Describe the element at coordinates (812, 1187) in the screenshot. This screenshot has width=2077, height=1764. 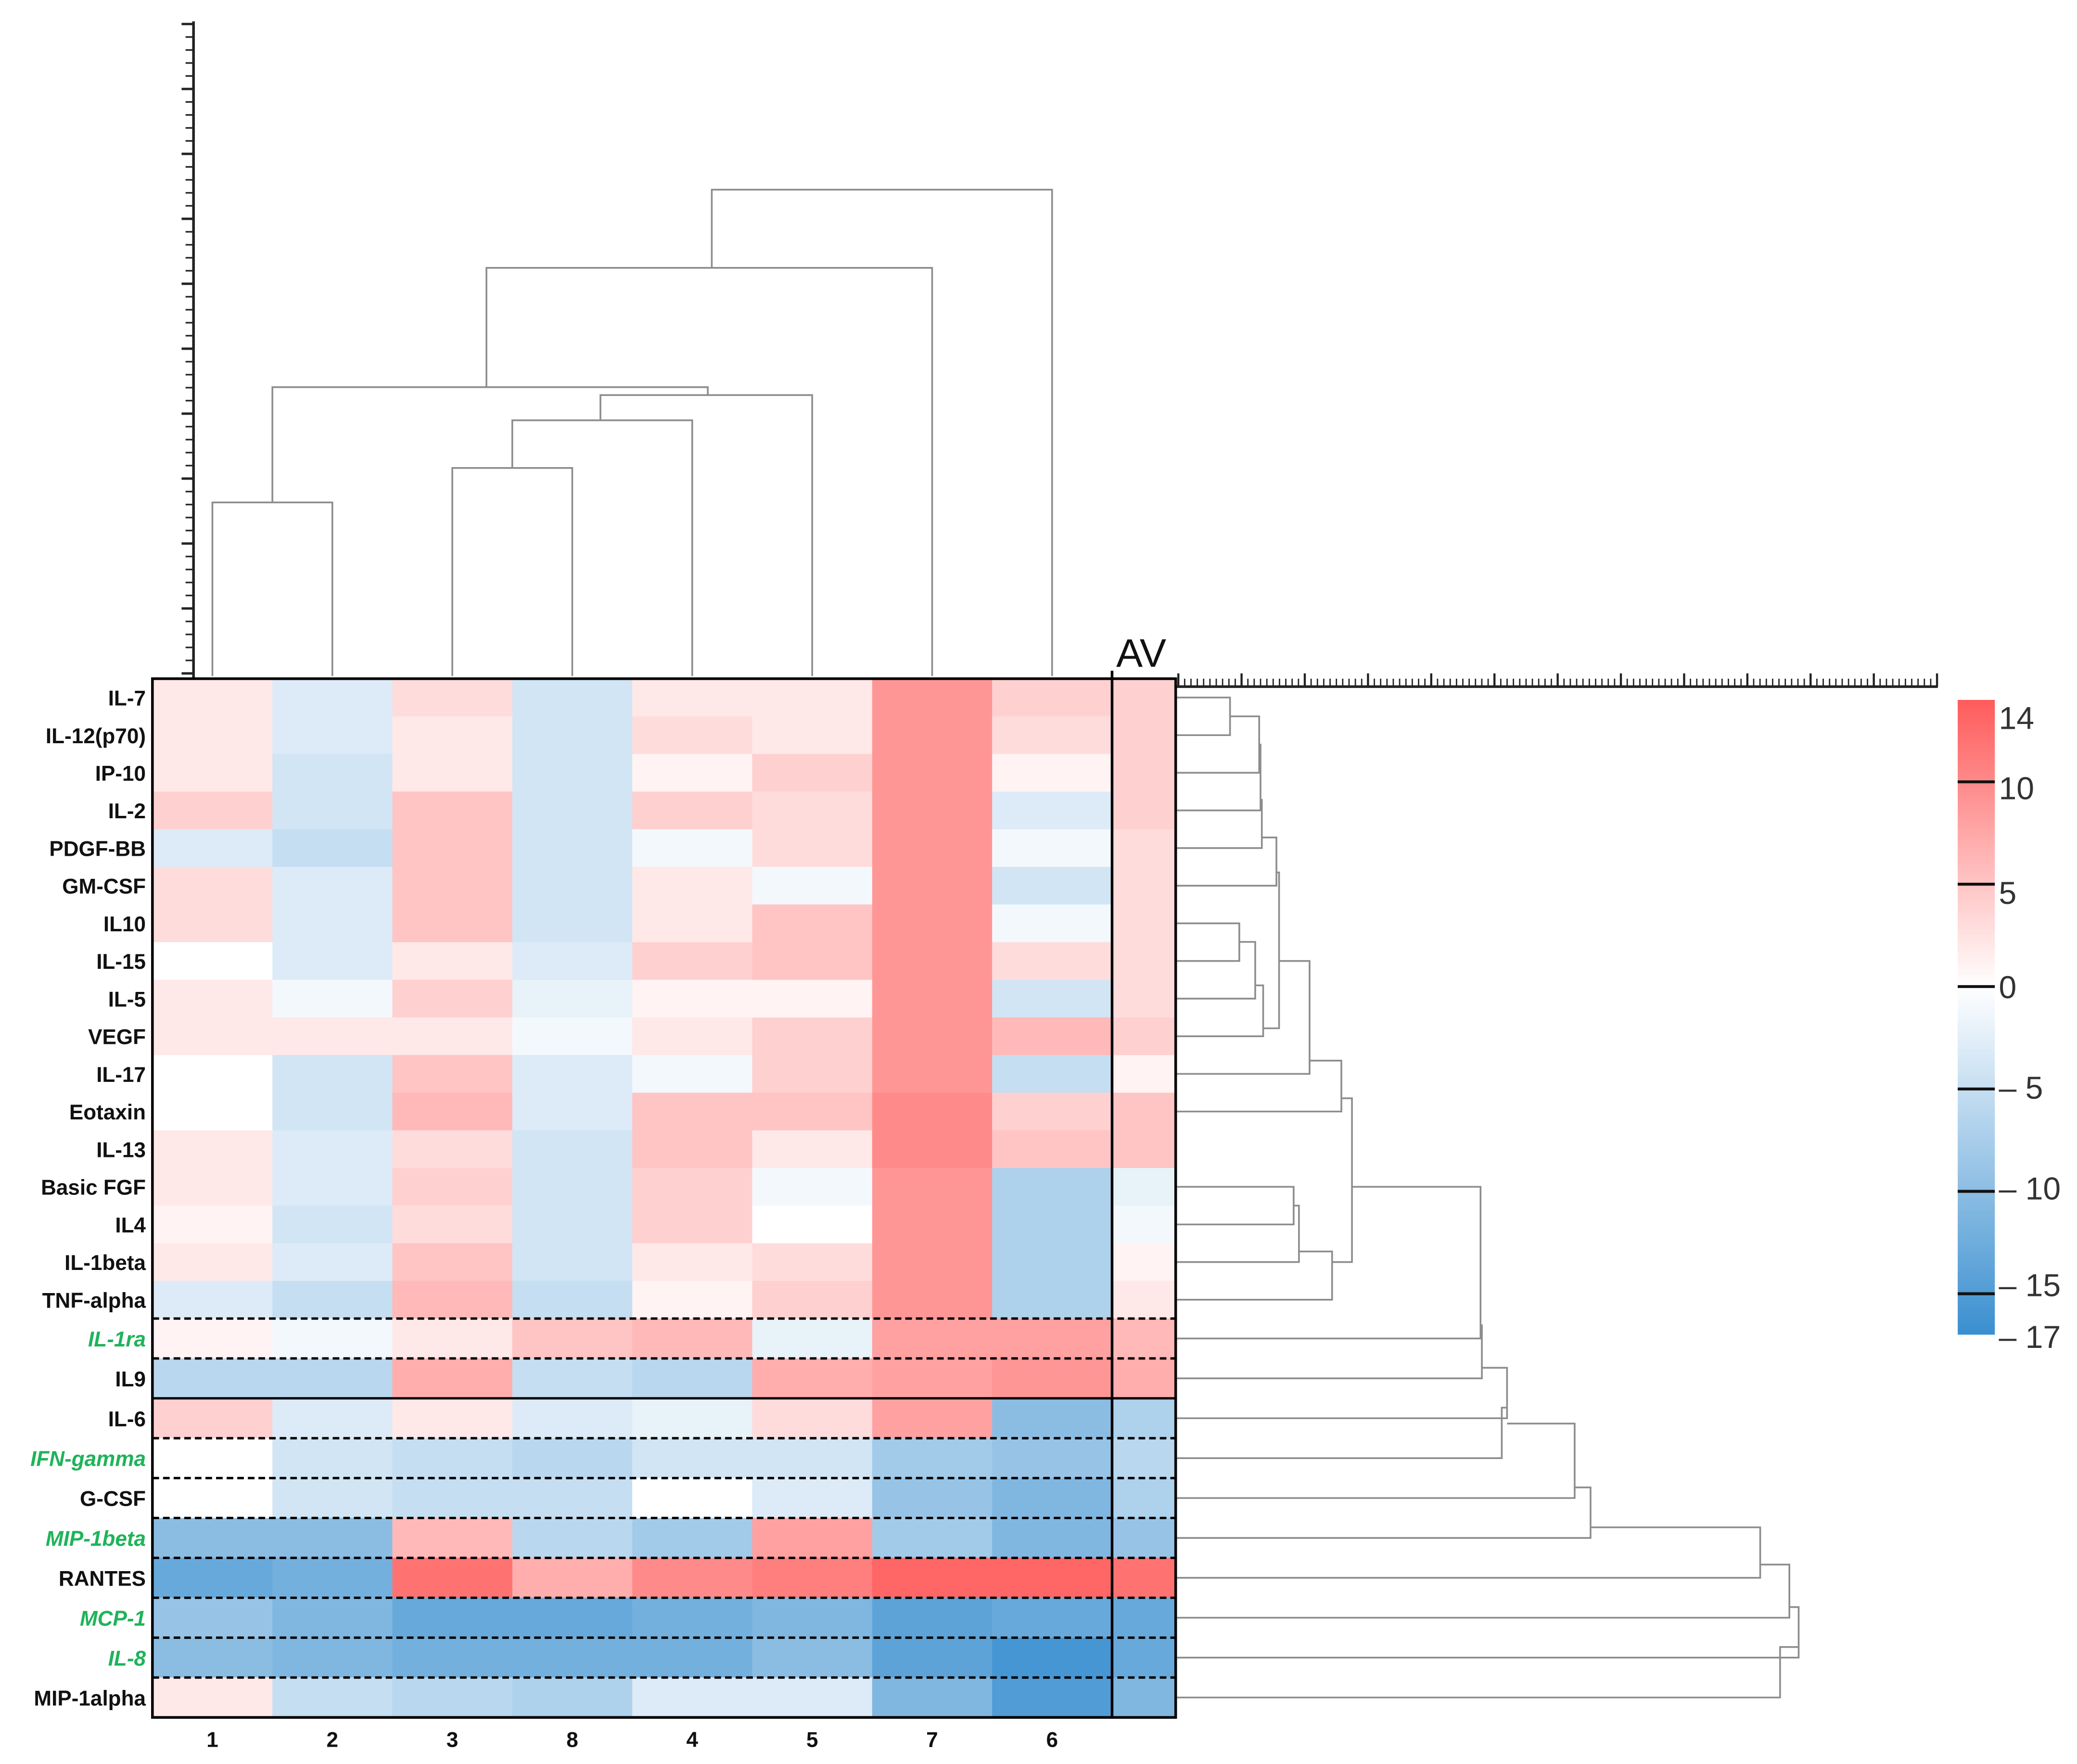
I see `cell-Basic FGF-5` at that location.